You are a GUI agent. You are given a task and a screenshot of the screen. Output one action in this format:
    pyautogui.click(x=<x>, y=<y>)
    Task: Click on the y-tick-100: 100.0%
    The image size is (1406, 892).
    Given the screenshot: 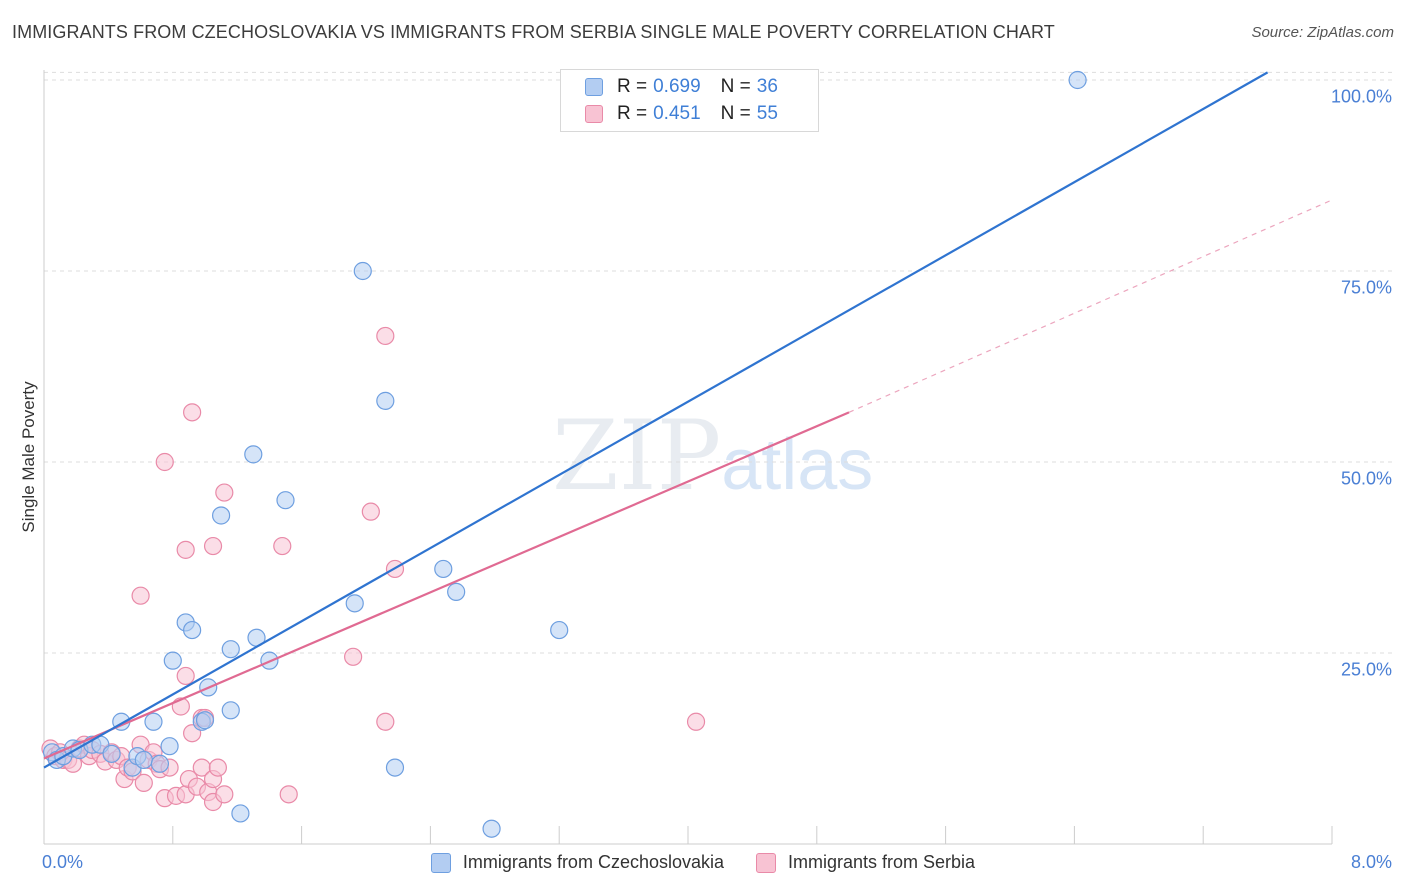 What is the action you would take?
    pyautogui.click(x=1361, y=96)
    